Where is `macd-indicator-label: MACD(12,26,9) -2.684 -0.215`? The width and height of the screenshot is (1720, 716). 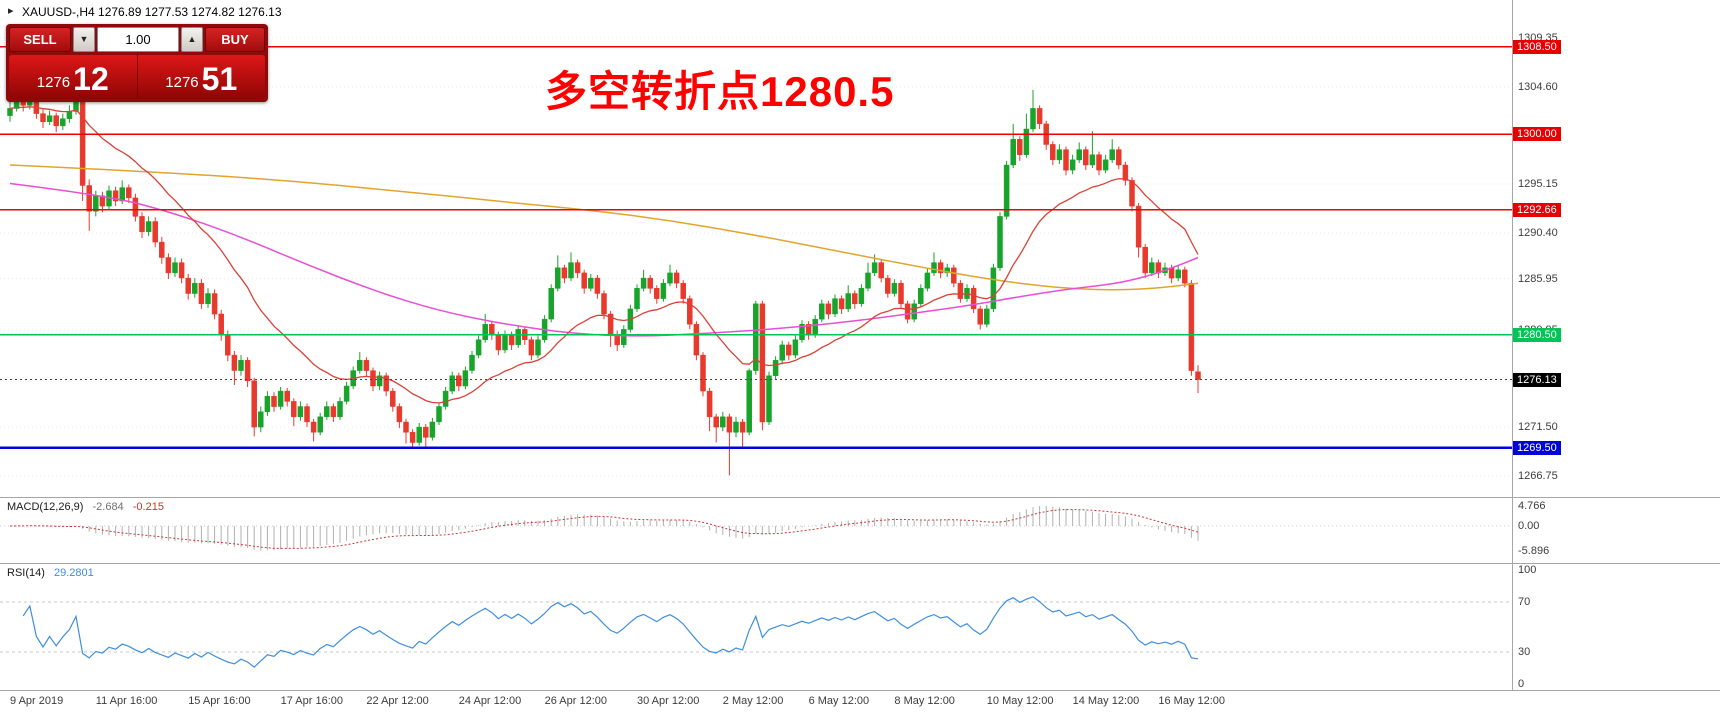
macd-indicator-label: MACD(12,26,9) -2.684 -0.215 is located at coordinates (85, 507).